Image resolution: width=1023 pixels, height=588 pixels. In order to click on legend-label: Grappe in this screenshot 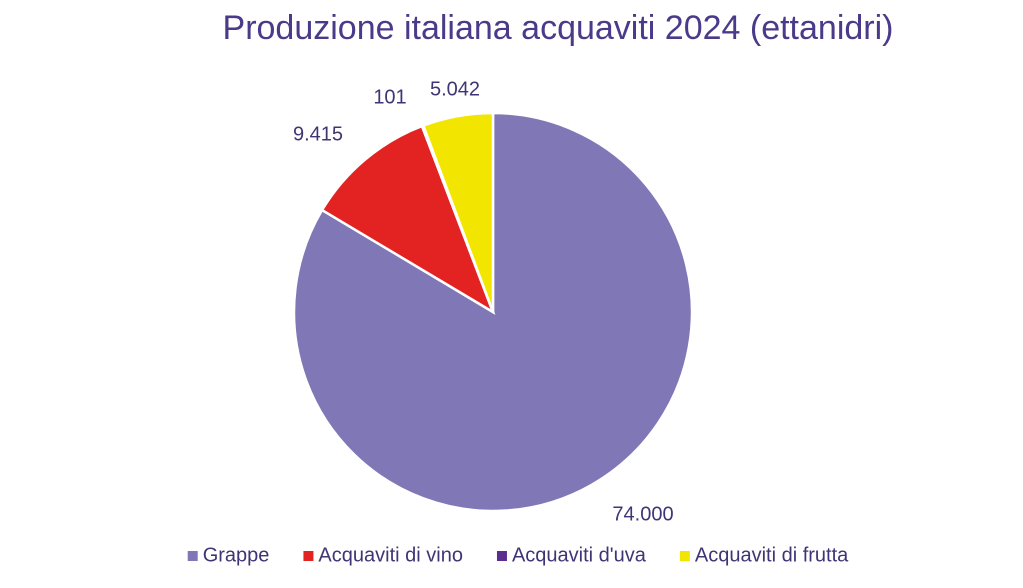, I will do `click(236, 555)`.